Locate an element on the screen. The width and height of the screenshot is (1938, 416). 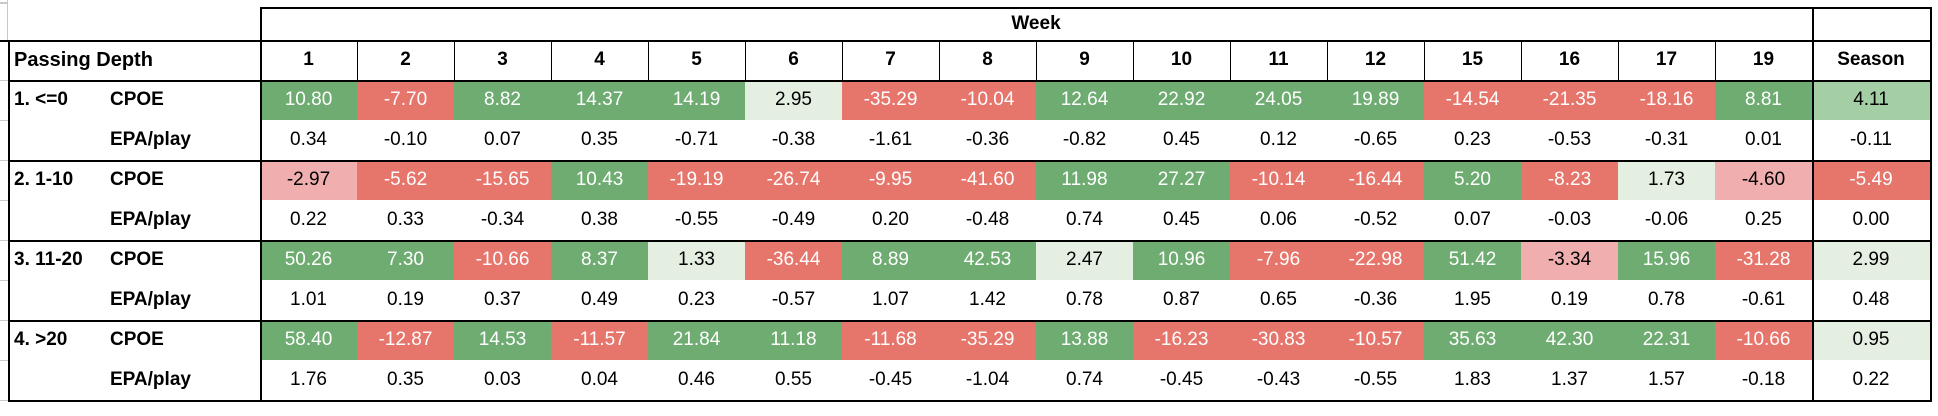
season-value-cell: 0.00 is located at coordinates (1871, 220).